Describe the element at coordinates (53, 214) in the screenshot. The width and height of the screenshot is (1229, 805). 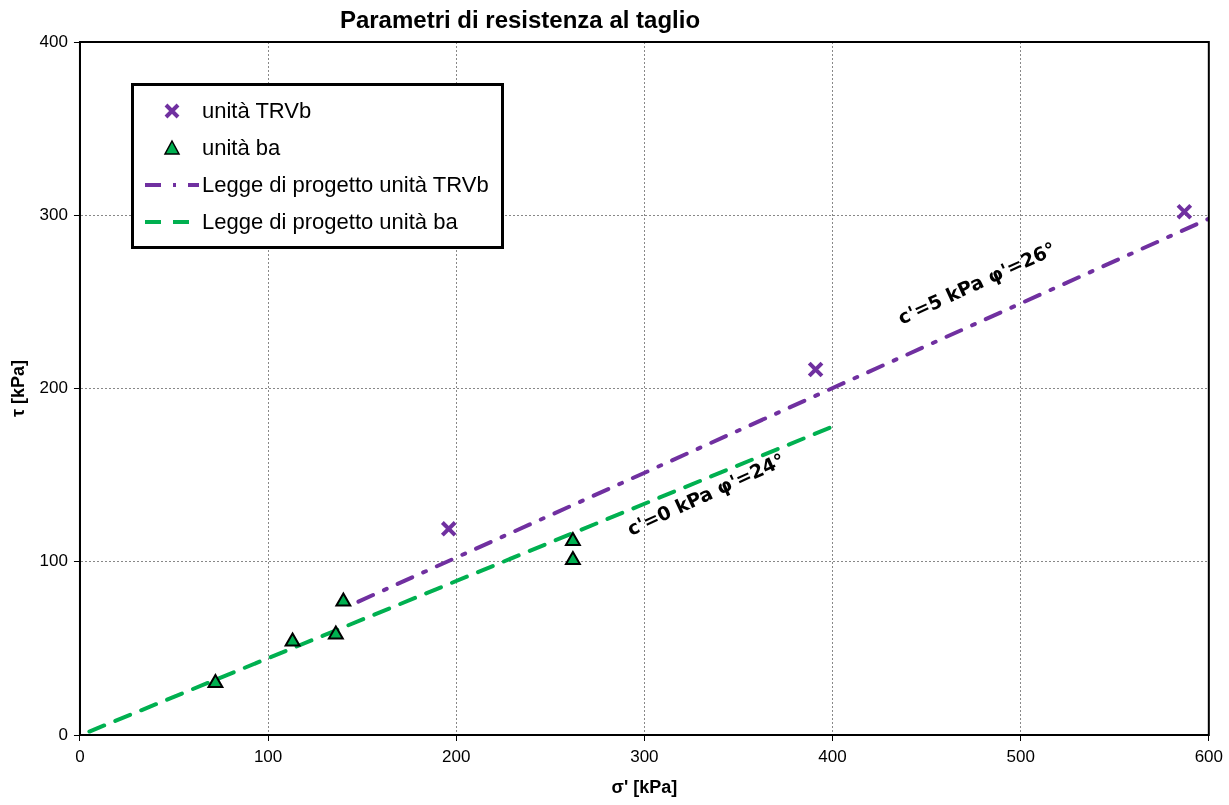
I see `y-tick-label: 300` at that location.